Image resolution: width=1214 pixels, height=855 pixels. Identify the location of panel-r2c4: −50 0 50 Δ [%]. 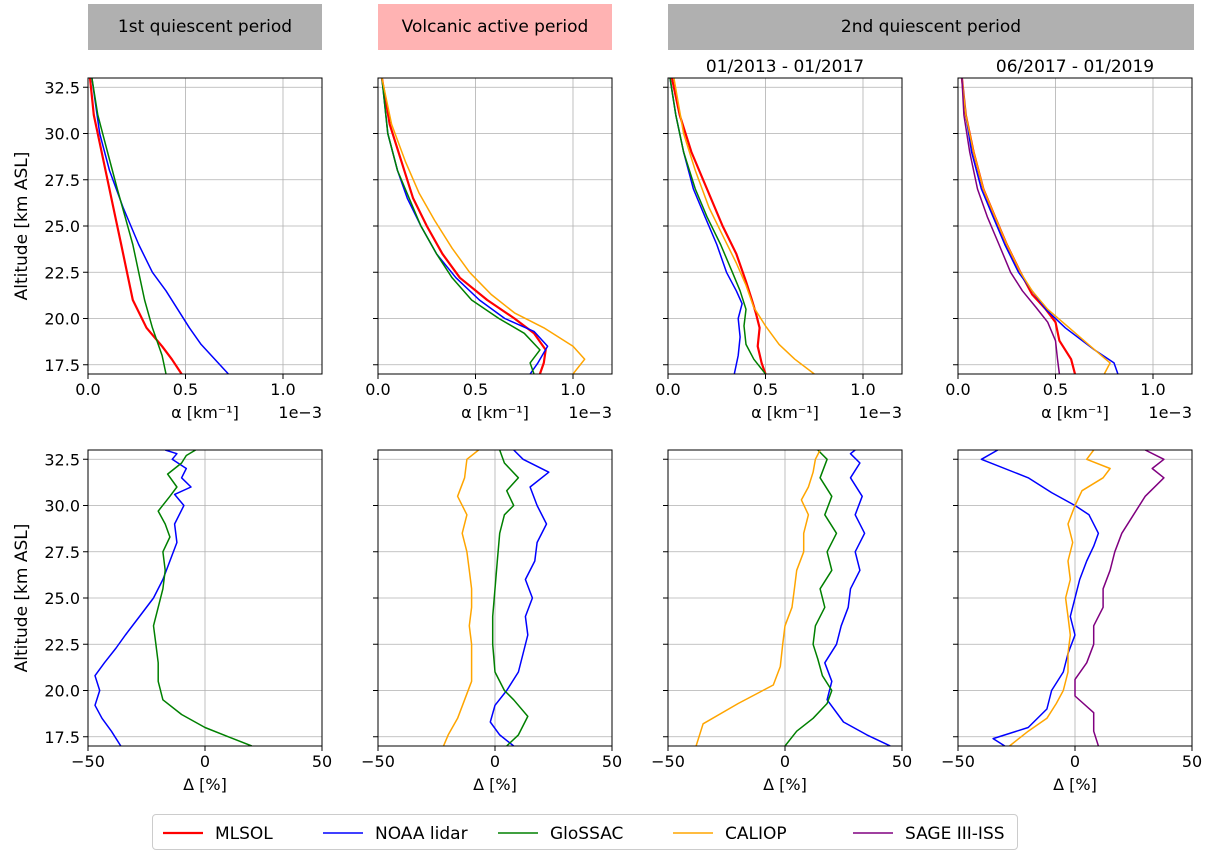
(1071, 621).